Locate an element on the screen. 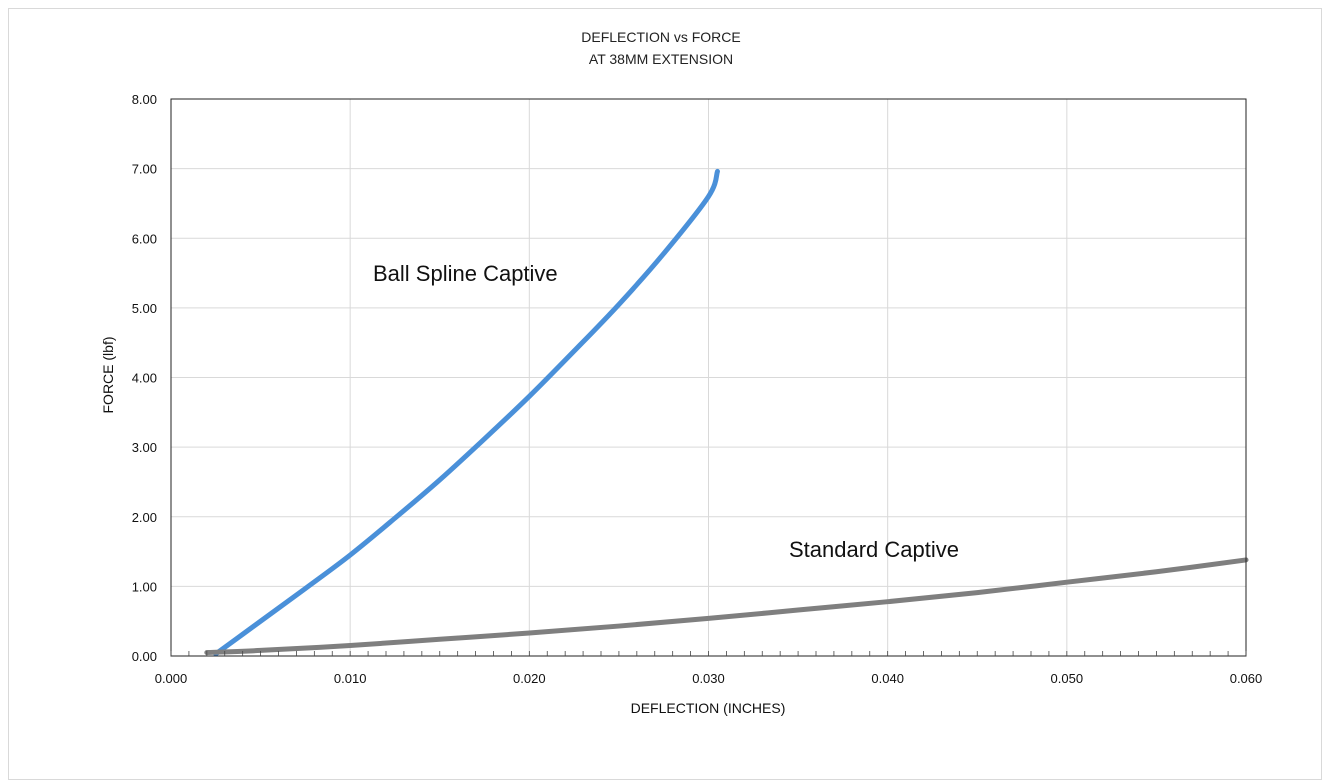  y-tick-label: 6.00 is located at coordinates (144, 238).